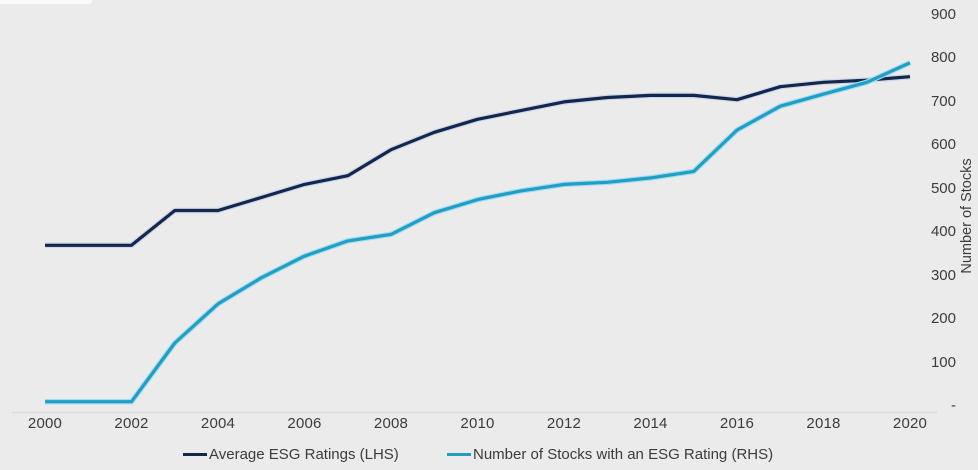 The width and height of the screenshot is (978, 470). Describe the element at coordinates (943, 101) in the screenshot. I see `right-y-tick-label: 700` at that location.